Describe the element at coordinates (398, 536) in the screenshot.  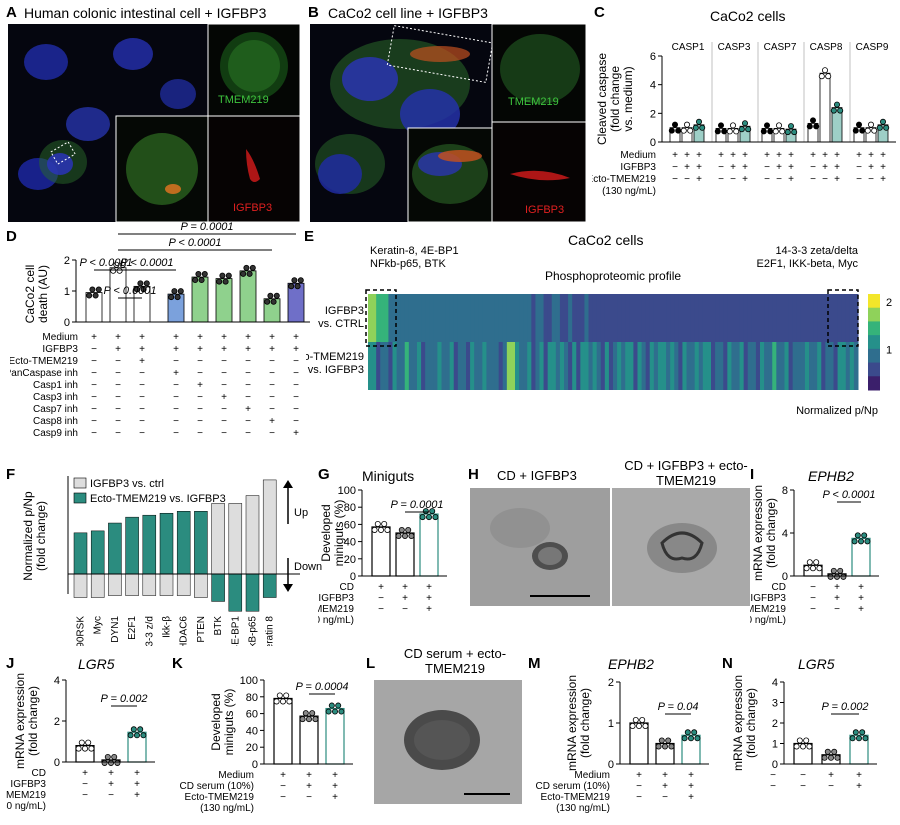
I see `g-dot` at that location.